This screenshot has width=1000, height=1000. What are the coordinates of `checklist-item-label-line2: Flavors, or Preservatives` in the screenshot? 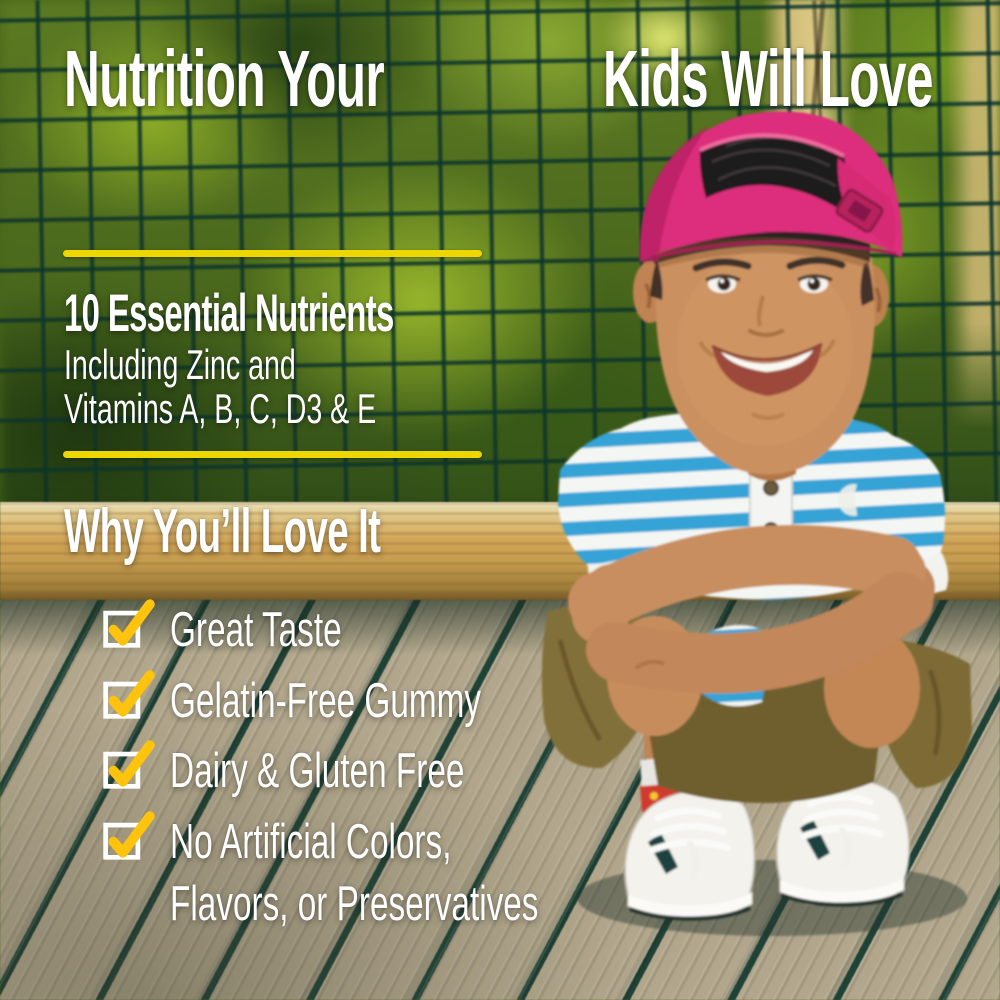 It's located at (354, 904).